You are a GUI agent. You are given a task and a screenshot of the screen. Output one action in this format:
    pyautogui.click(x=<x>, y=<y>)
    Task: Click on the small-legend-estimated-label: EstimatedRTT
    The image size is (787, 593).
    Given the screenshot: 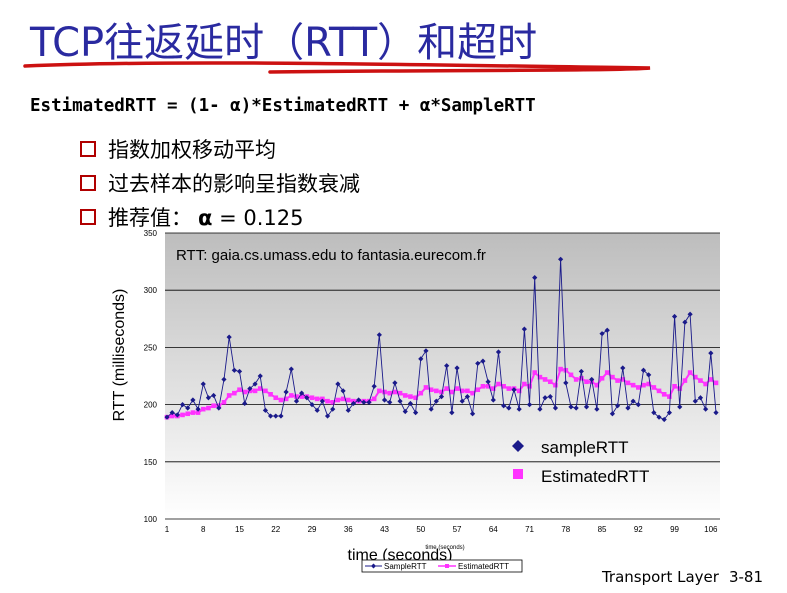 What is the action you would take?
    pyautogui.click(x=483, y=566)
    